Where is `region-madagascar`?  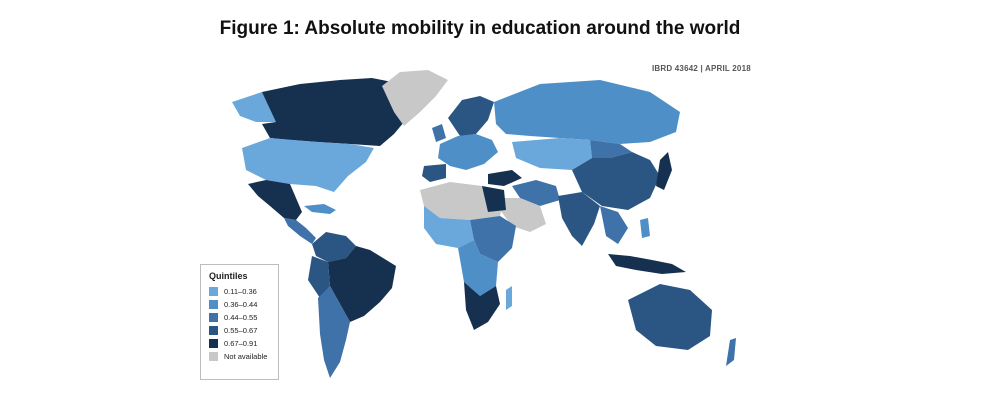
region-madagascar is located at coordinates (509, 298).